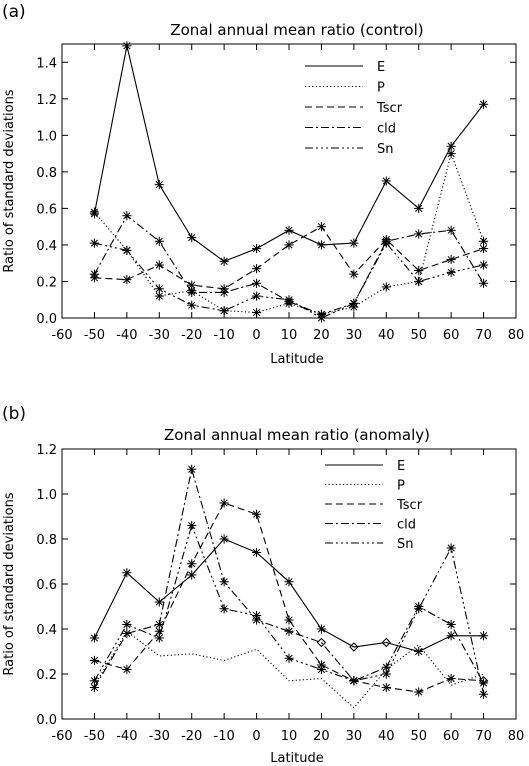 This screenshot has height=766, width=529. What do you see at coordinates (9, 180) in the screenshot?
I see `y-axis-label: Ratio of standard deviations` at bounding box center [9, 180].